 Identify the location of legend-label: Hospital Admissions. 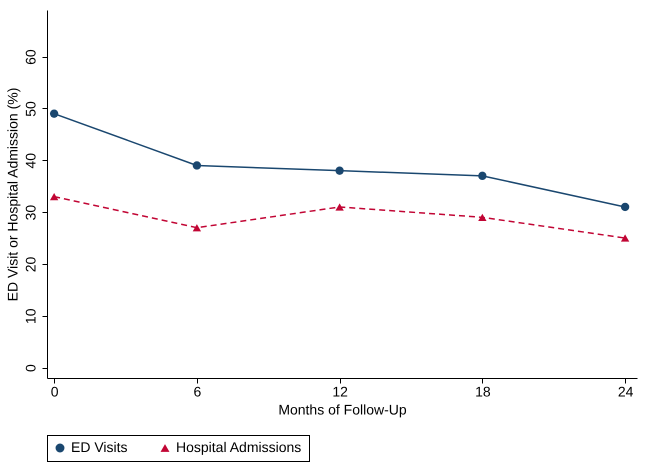
(239, 447).